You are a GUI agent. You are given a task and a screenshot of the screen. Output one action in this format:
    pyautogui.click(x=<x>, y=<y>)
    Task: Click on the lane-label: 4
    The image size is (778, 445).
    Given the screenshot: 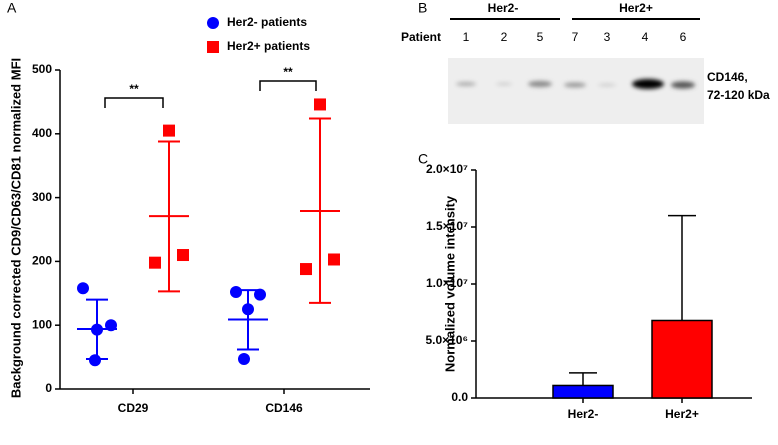 What is the action you would take?
    pyautogui.click(x=645, y=37)
    